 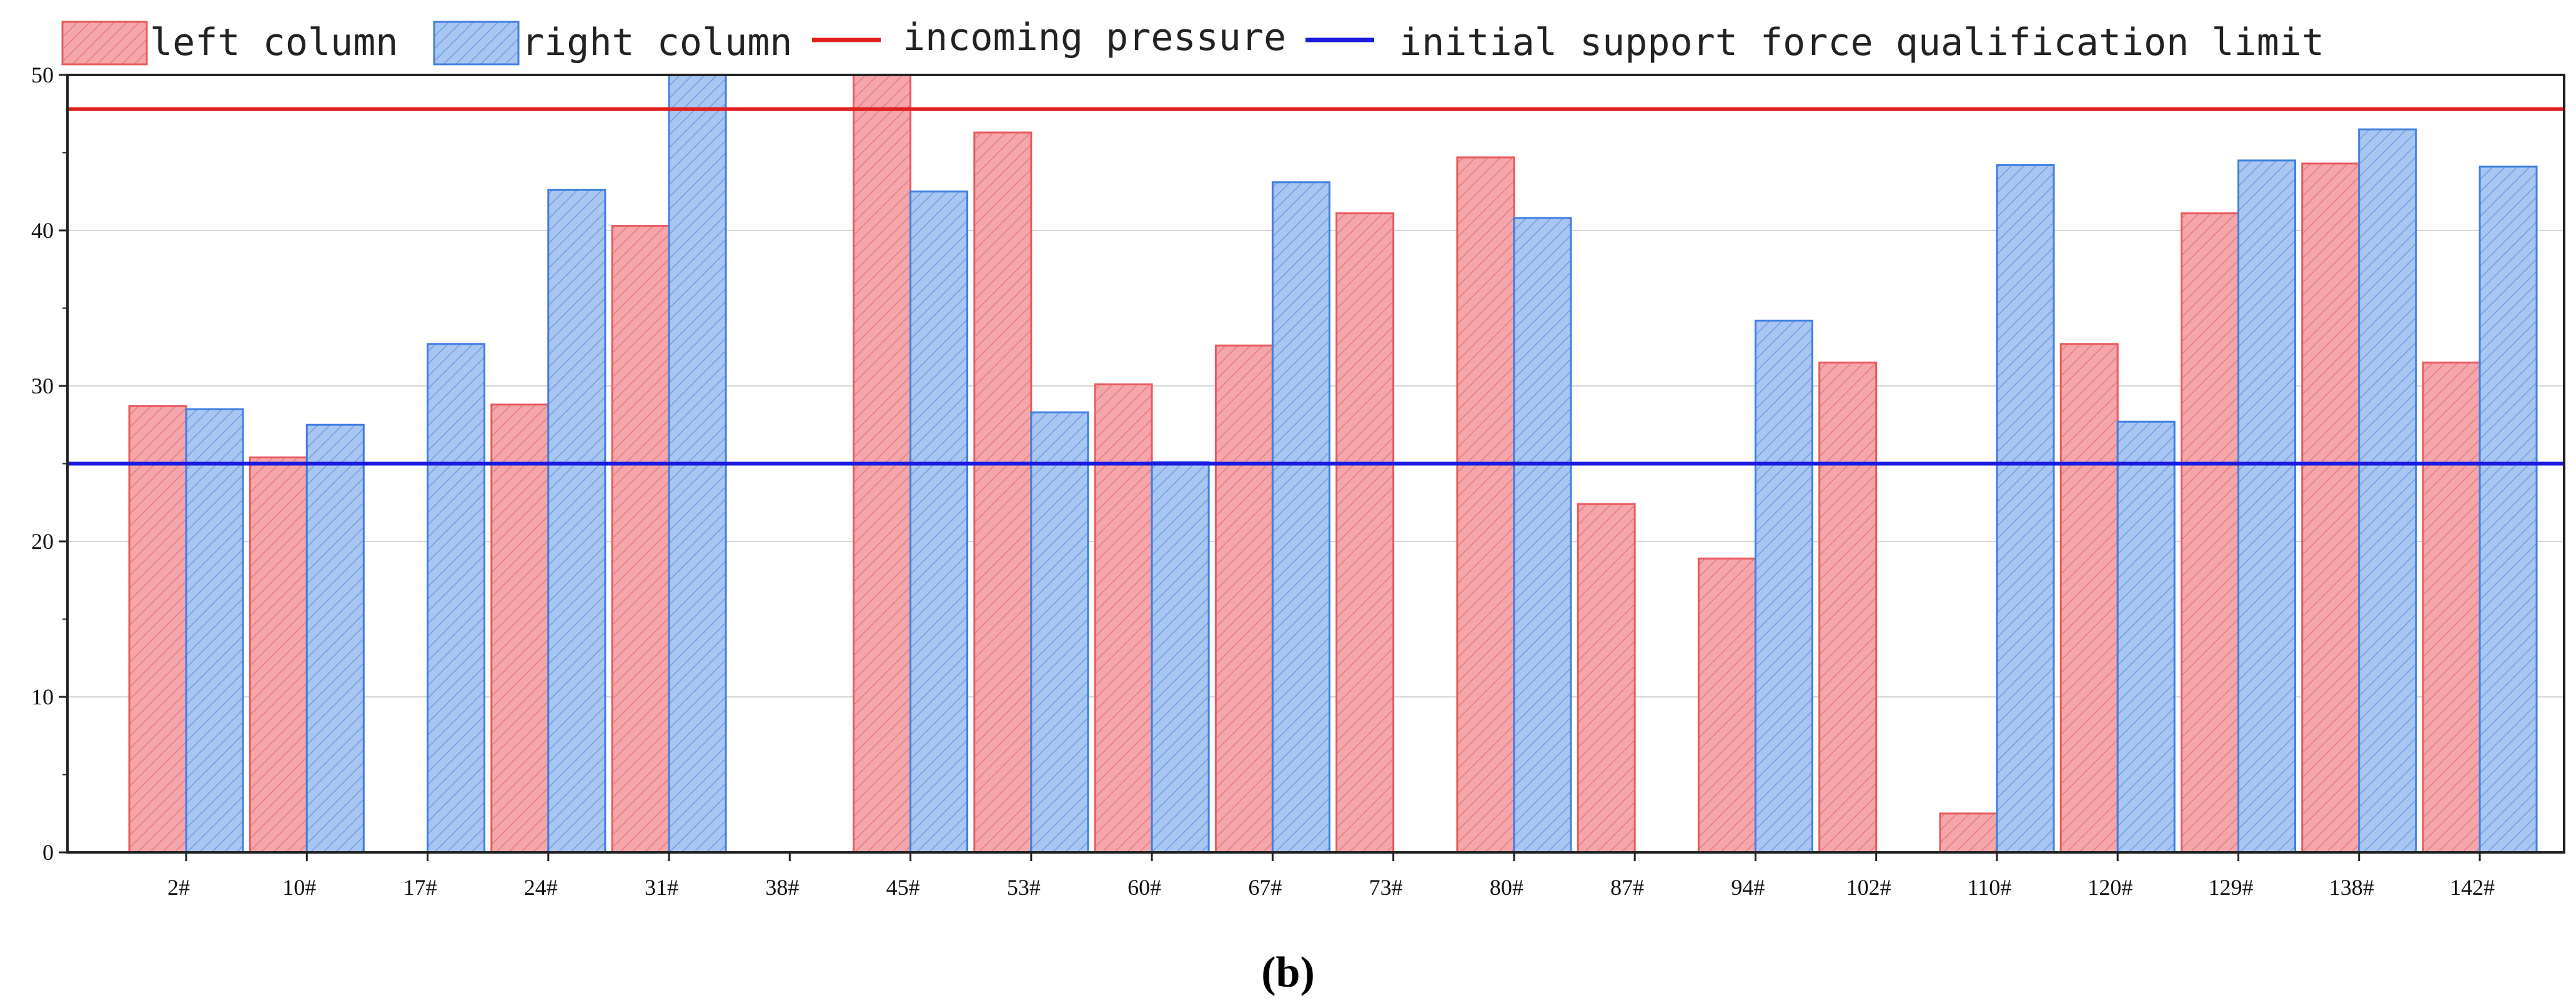 I want to click on legend-item-left-column: left column, so click(x=229, y=44).